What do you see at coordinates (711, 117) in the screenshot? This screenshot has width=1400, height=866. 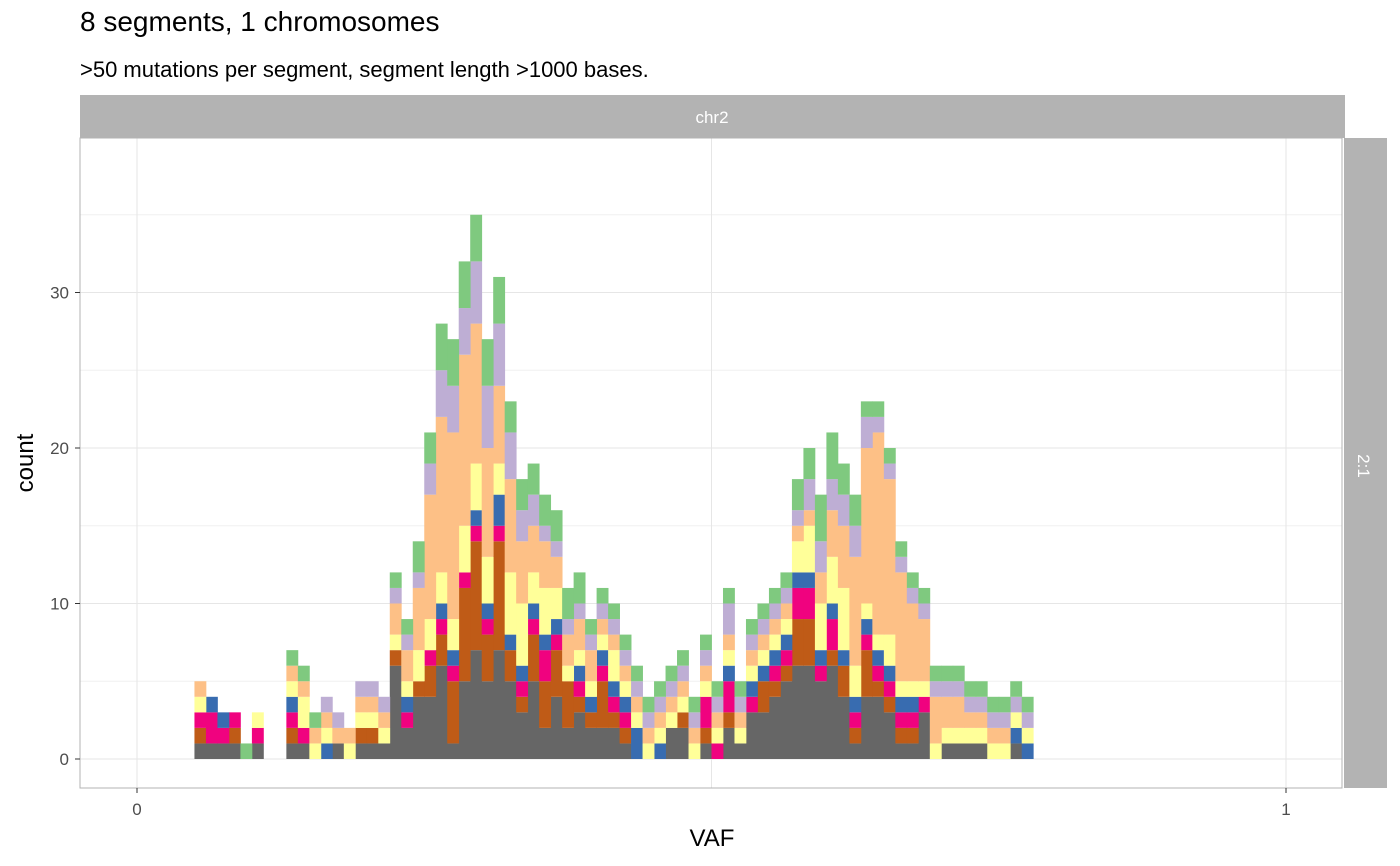 I see `facet-strip-top-label: chr2` at bounding box center [711, 117].